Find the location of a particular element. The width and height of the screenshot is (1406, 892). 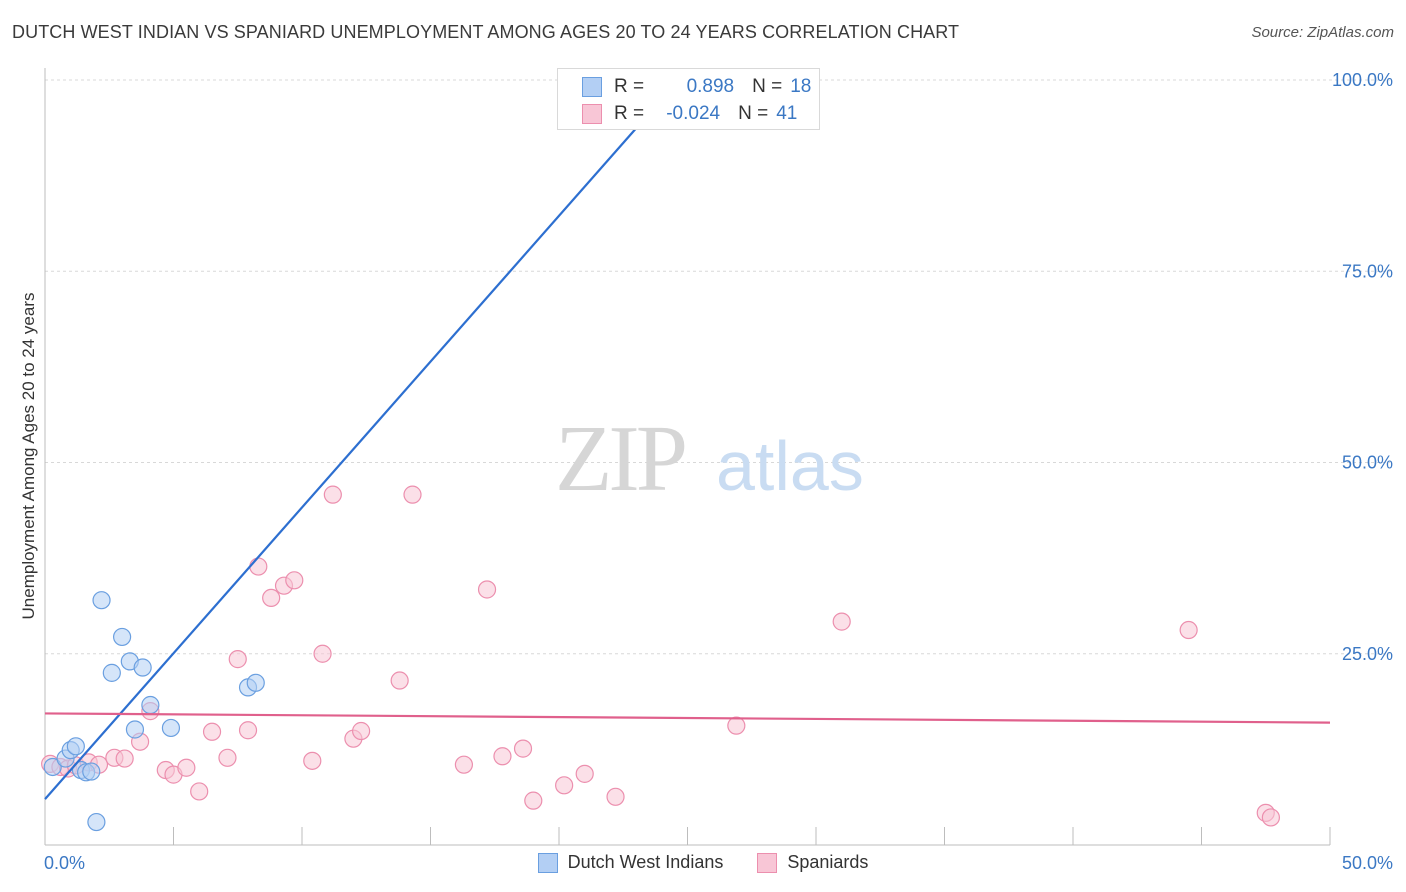

y-tick-label: 100.0% is located at coordinates (1362, 80).